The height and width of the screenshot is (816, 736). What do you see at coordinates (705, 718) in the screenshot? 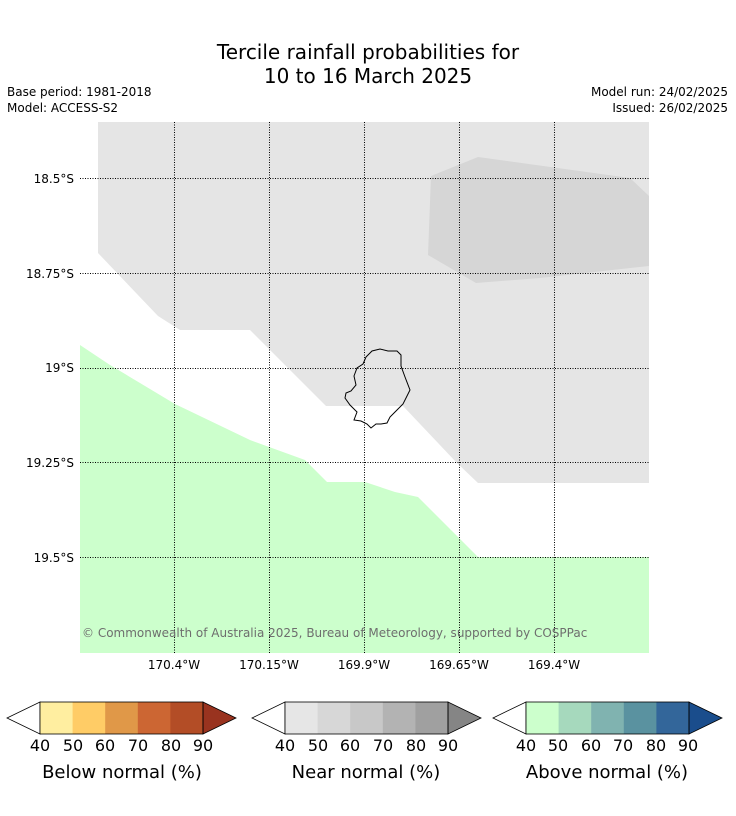
I see `legend-above-normal-max-extension` at bounding box center [705, 718].